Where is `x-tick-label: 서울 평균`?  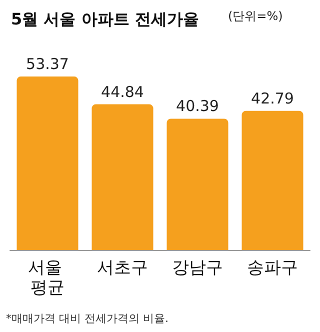 x-tick-label: 서울 평균 is located at coordinates (48, 278).